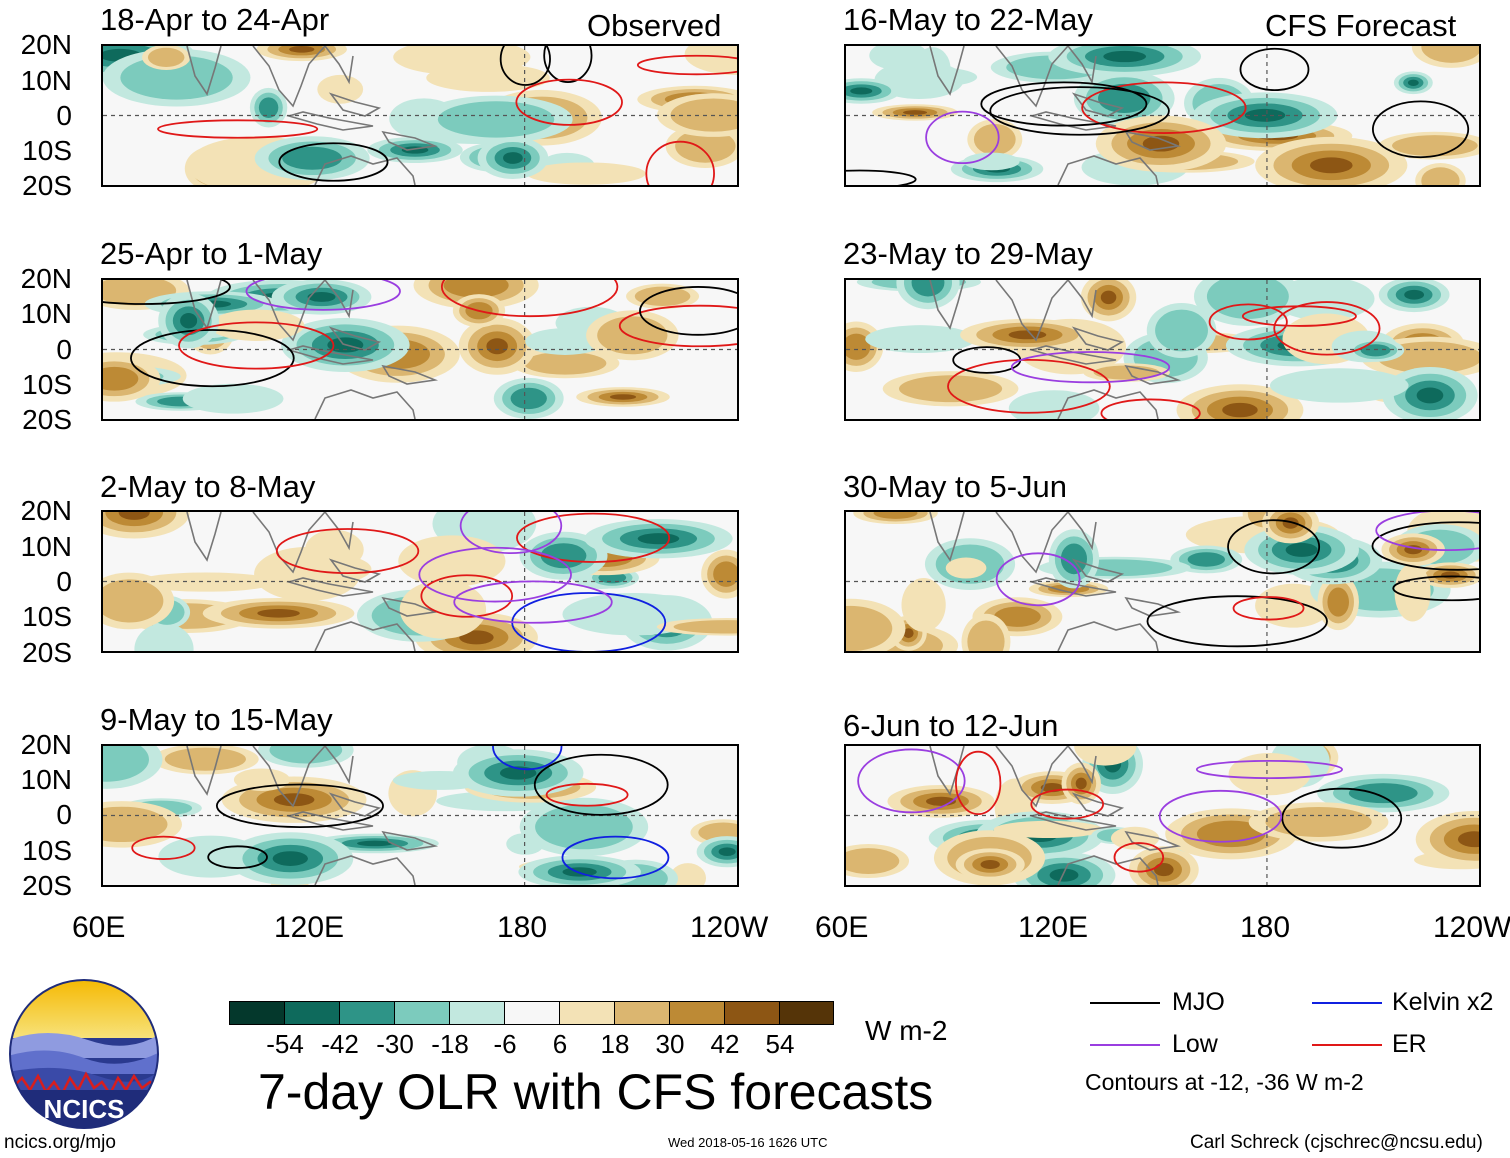  What do you see at coordinates (309, 927) in the screenshot?
I see `lon-label-left: 120E` at bounding box center [309, 927].